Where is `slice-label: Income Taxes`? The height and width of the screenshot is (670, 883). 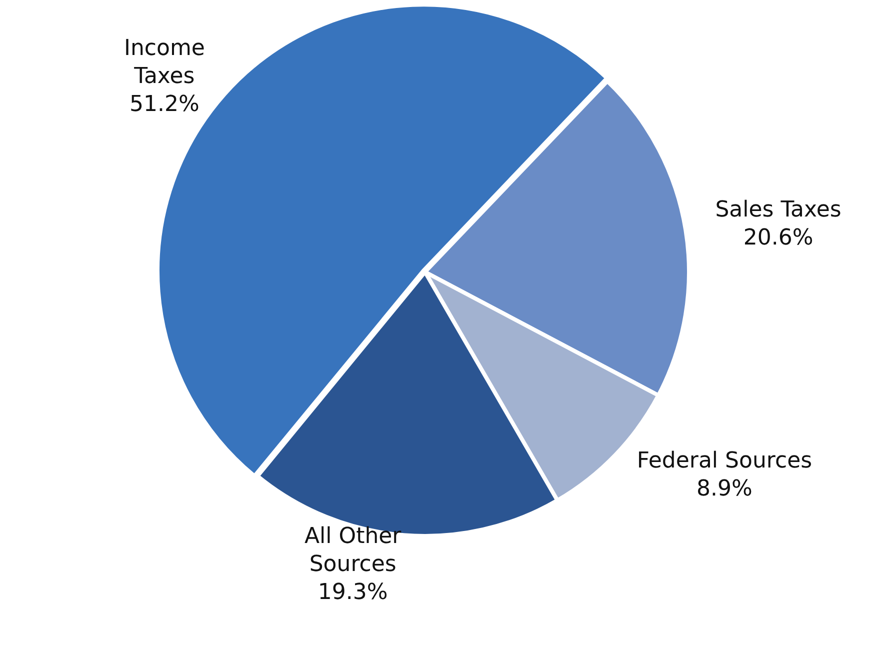 slice-label: Income Taxes is located at coordinates (164, 62).